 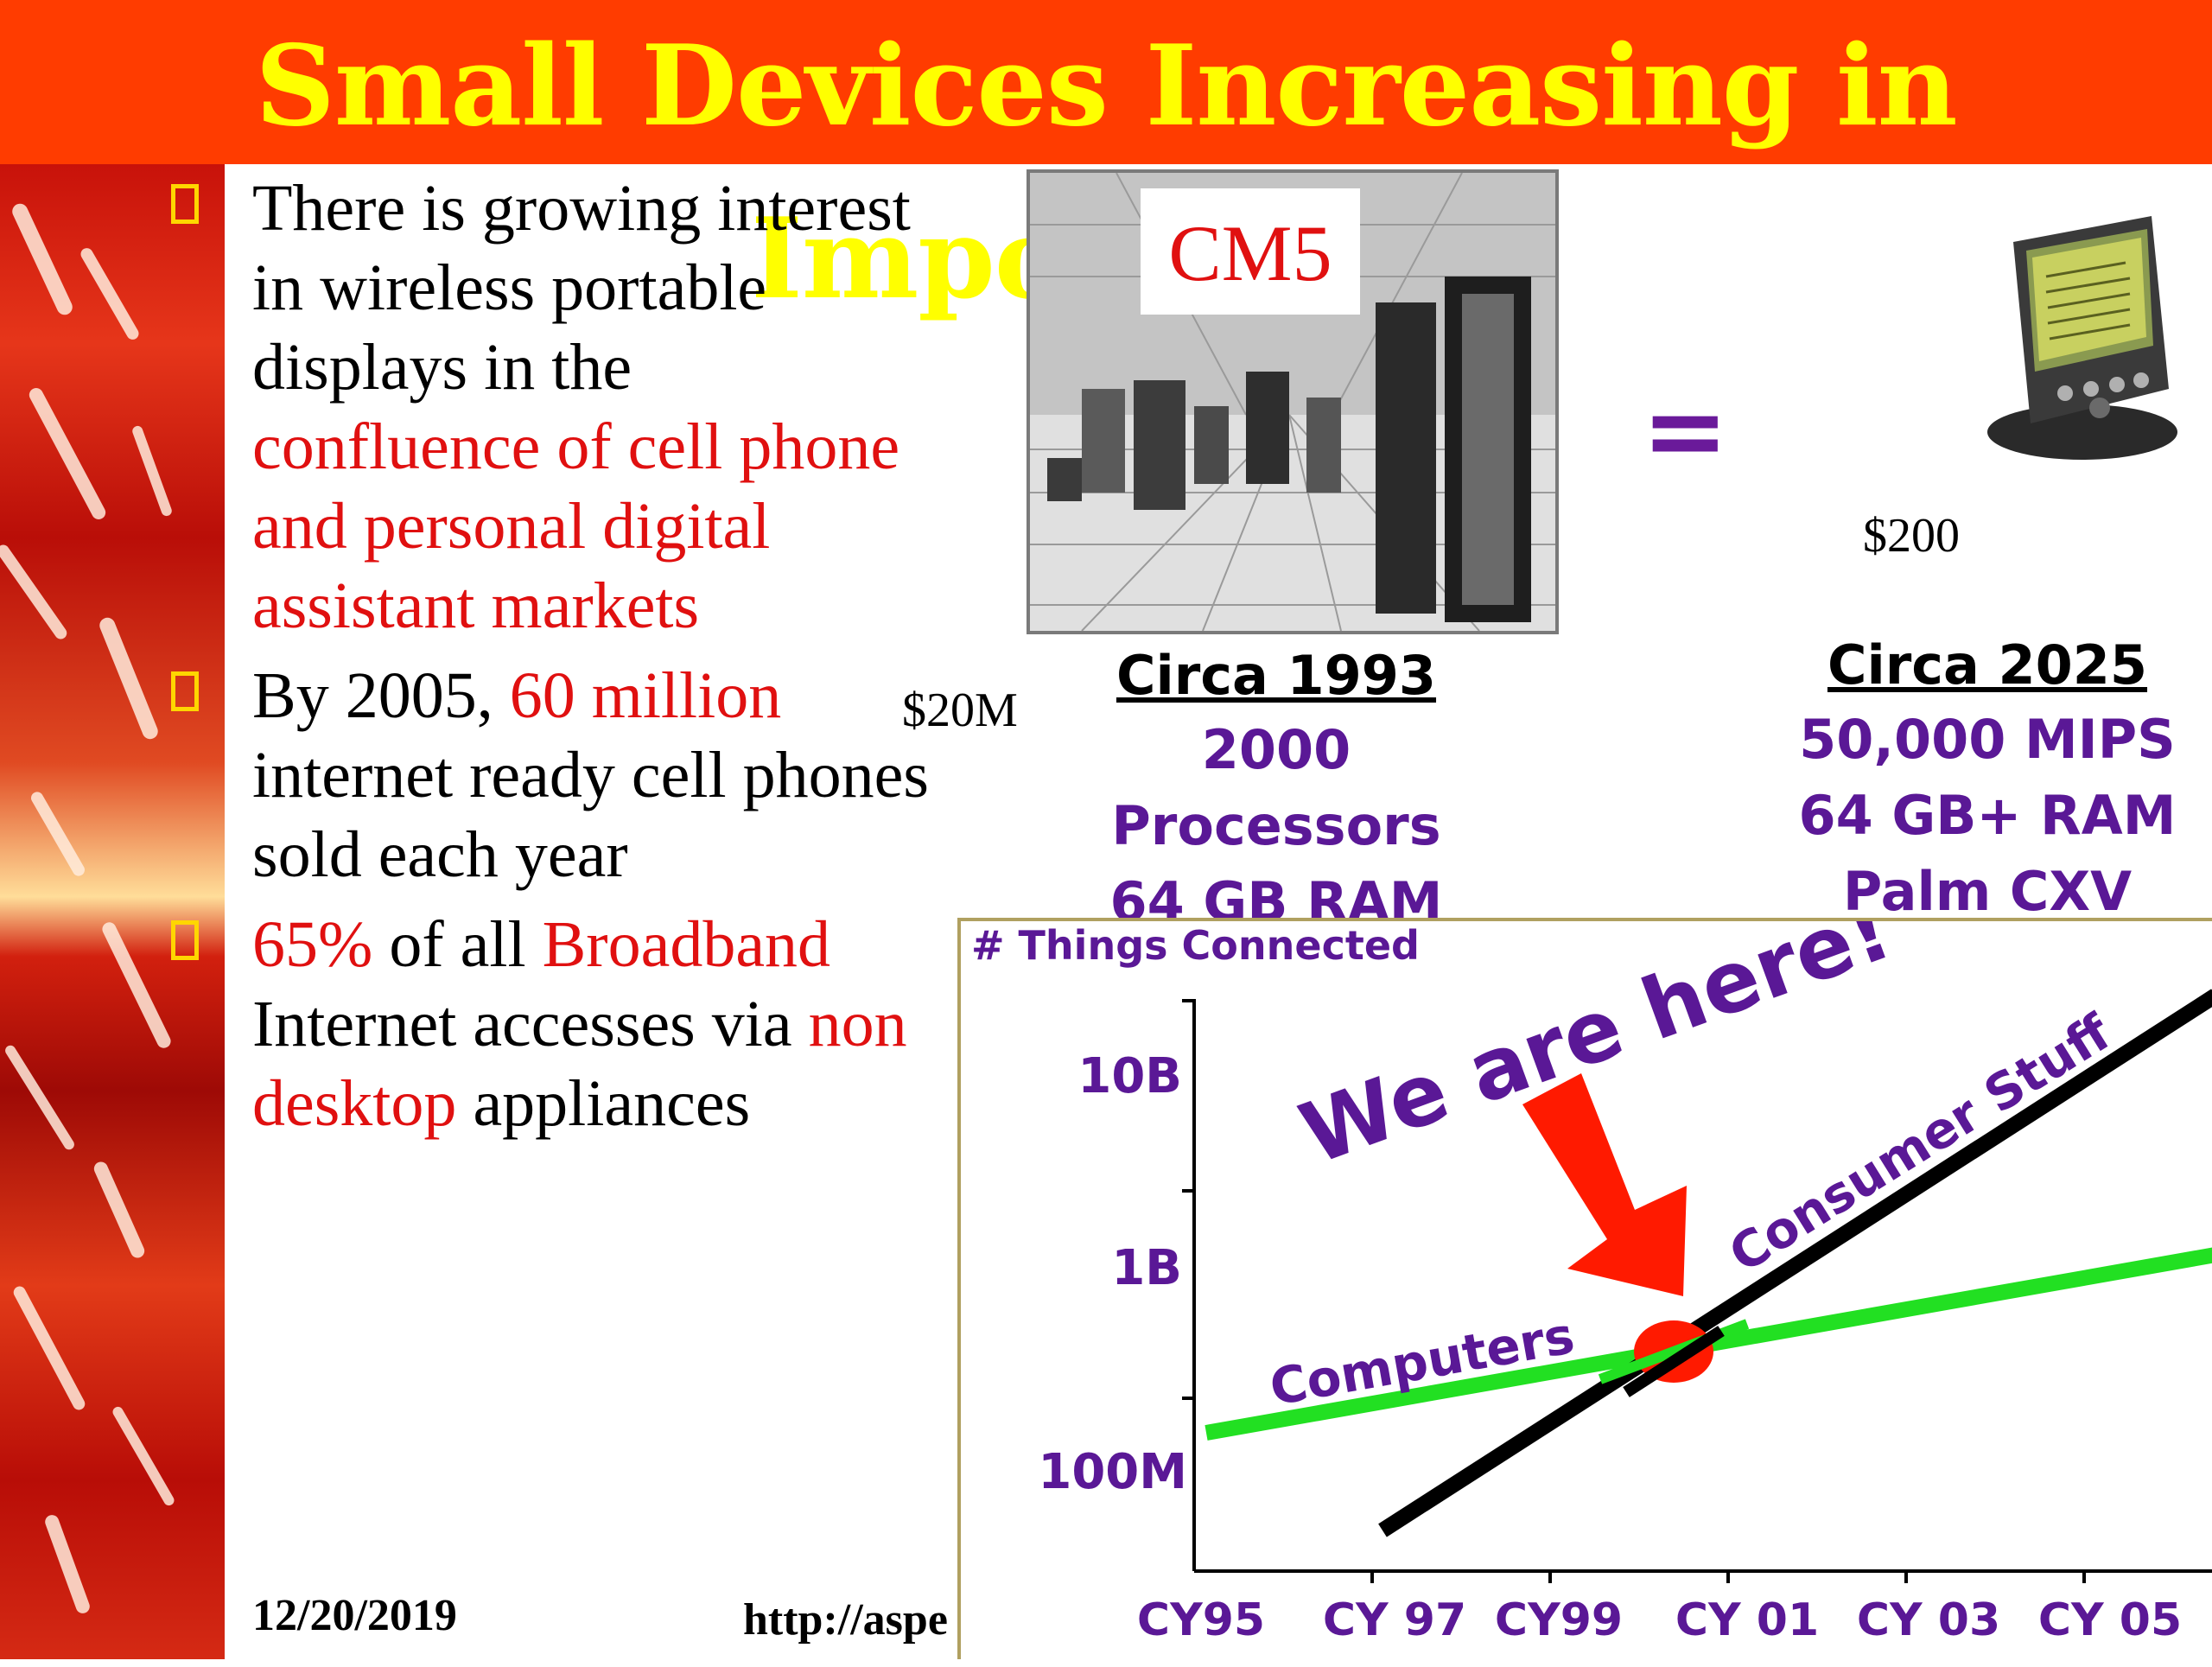 I want to click on cm5-supercomputer-image, so click(x=1293, y=401).